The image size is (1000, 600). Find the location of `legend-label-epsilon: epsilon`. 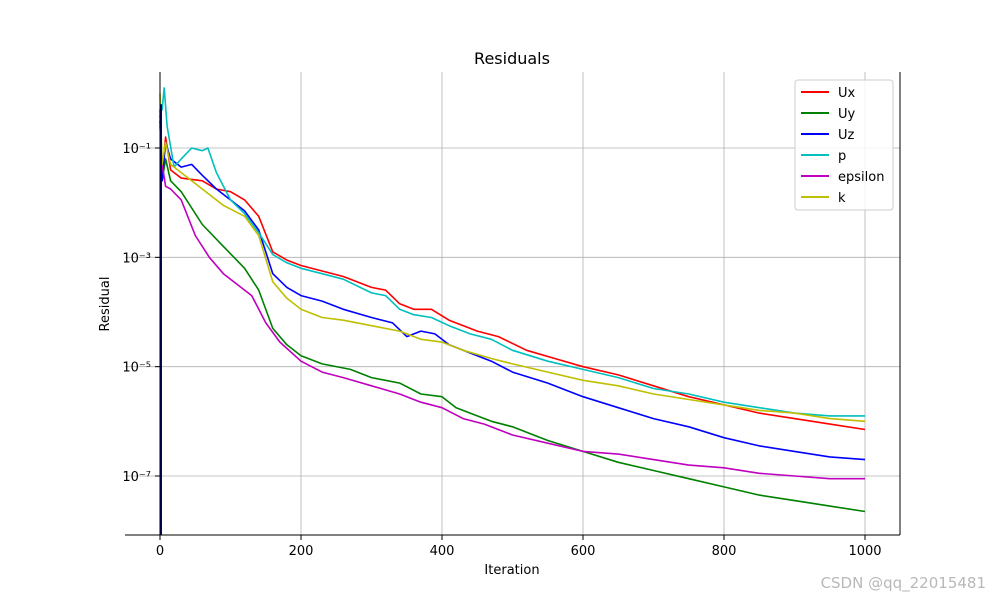

legend-label-epsilon: epsilon is located at coordinates (861, 177).